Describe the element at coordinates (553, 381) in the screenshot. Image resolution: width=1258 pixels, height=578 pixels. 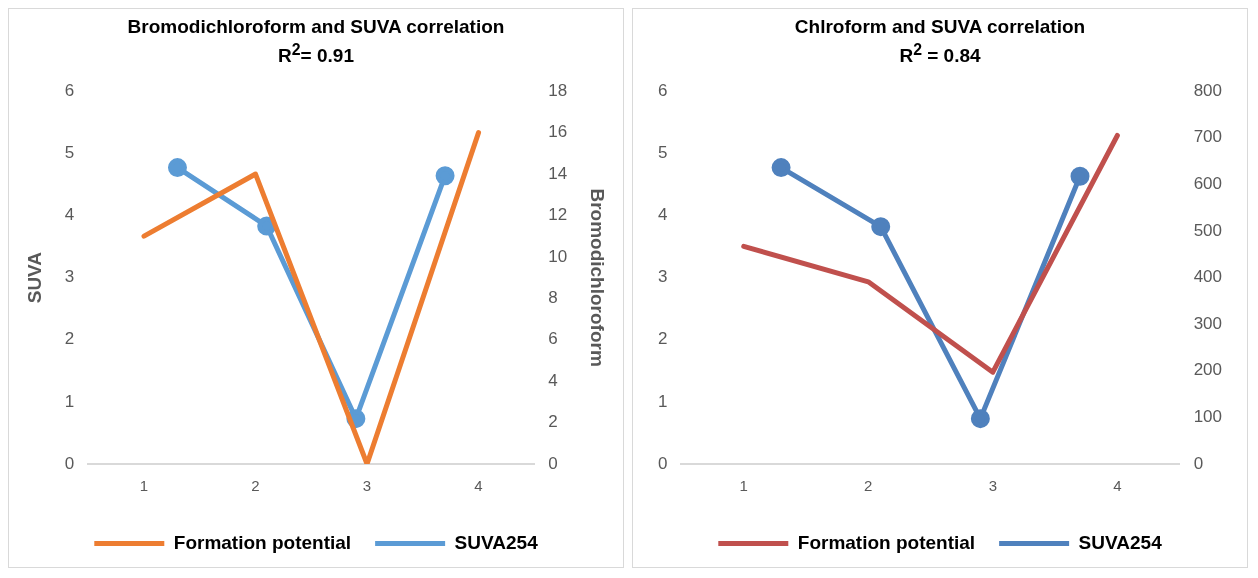
I see `y2-tick-label: 4` at that location.